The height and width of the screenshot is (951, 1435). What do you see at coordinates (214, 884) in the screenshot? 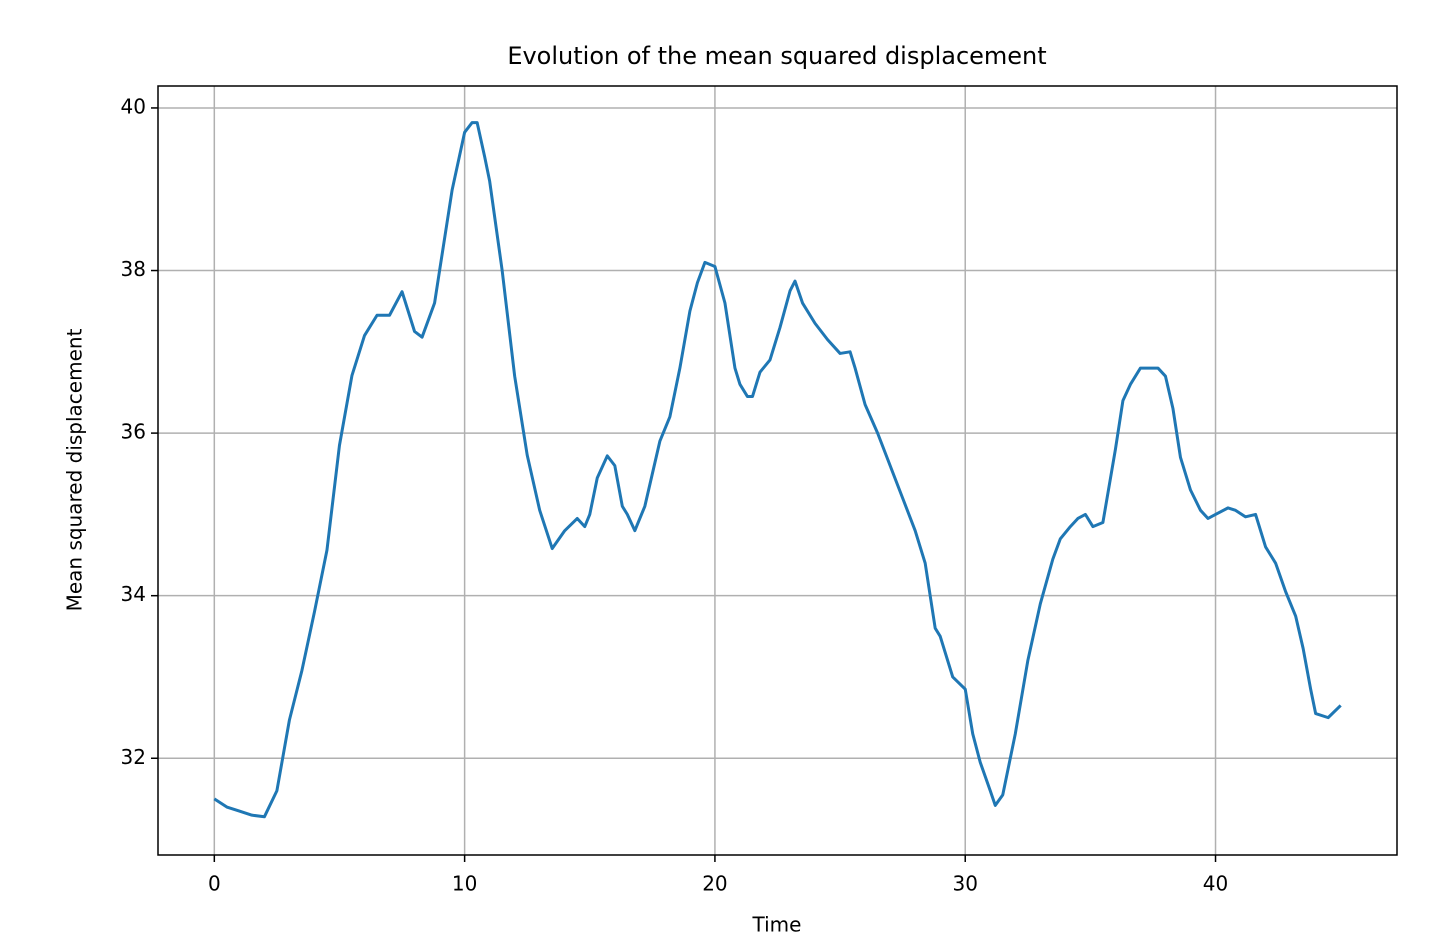
I see `x-tick-label: 0` at bounding box center [214, 884].